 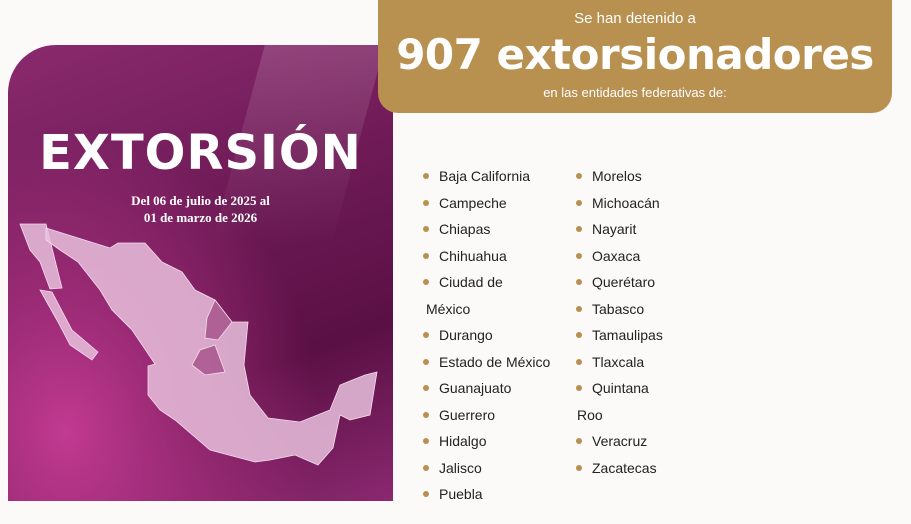 I want to click on state-label: Guerrero, so click(x=467, y=414).